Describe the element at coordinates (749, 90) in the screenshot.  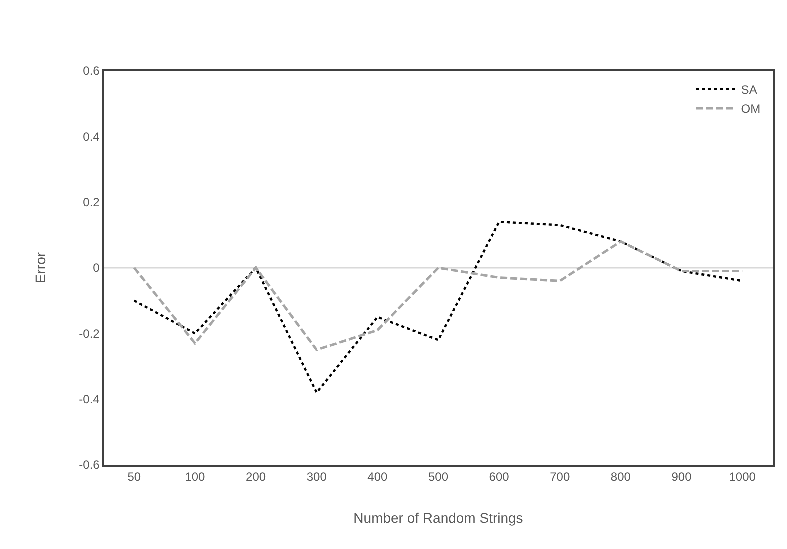
I see `legend-label: SA` at that location.